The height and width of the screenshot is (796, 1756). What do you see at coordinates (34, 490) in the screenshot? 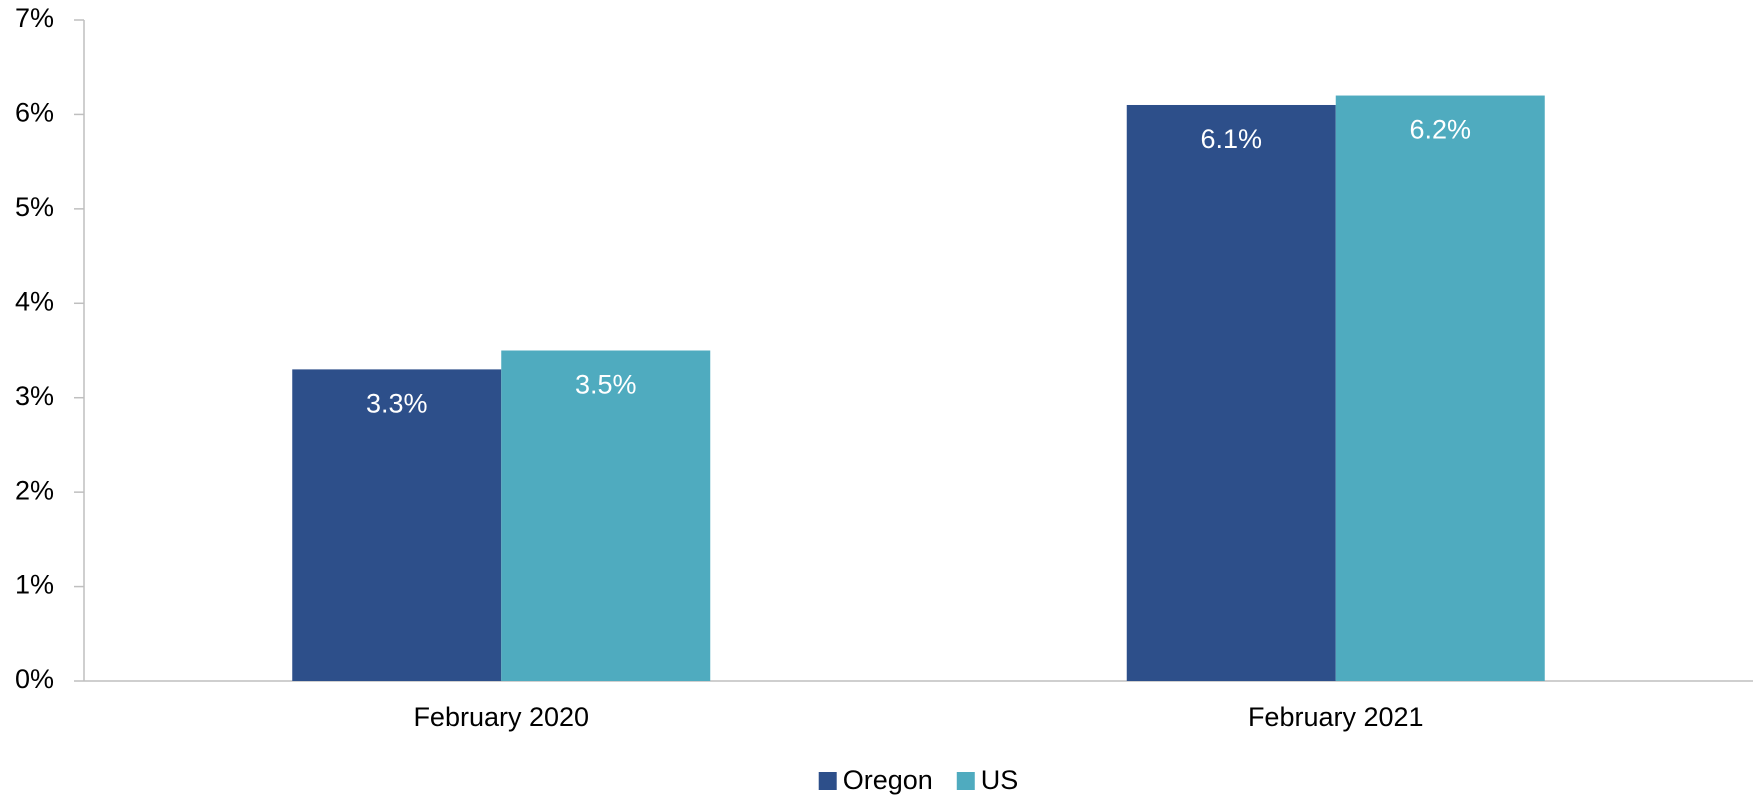
I see `y-tick-label: 2%` at bounding box center [34, 490].